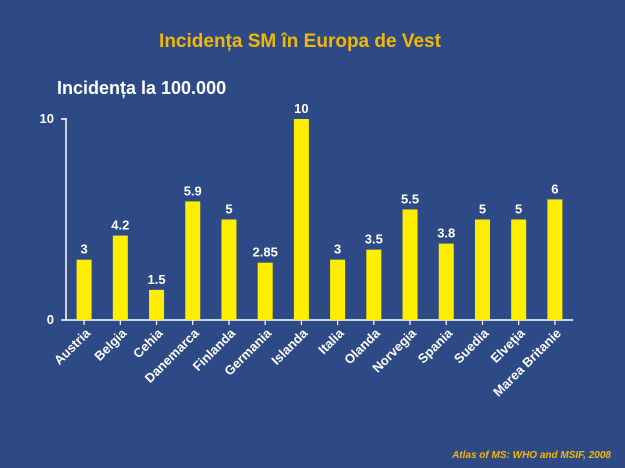 This screenshot has height=468, width=625. Describe the element at coordinates (410, 198) in the screenshot. I see `data-label: 5.5` at that location.